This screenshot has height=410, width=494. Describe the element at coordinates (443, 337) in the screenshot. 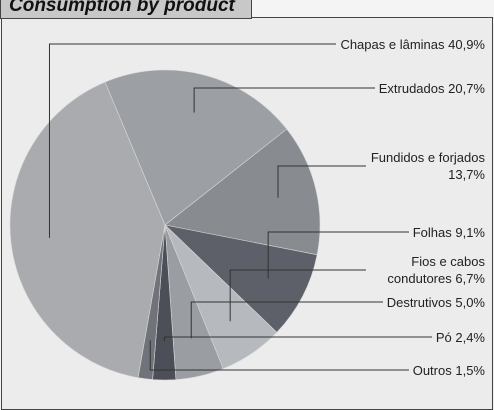

I see `category-name: Pó` at that location.